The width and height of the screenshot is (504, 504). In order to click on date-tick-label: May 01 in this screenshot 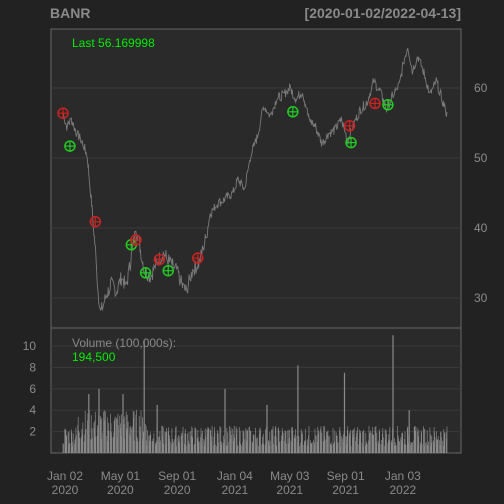, I will do `click(121, 476)`.